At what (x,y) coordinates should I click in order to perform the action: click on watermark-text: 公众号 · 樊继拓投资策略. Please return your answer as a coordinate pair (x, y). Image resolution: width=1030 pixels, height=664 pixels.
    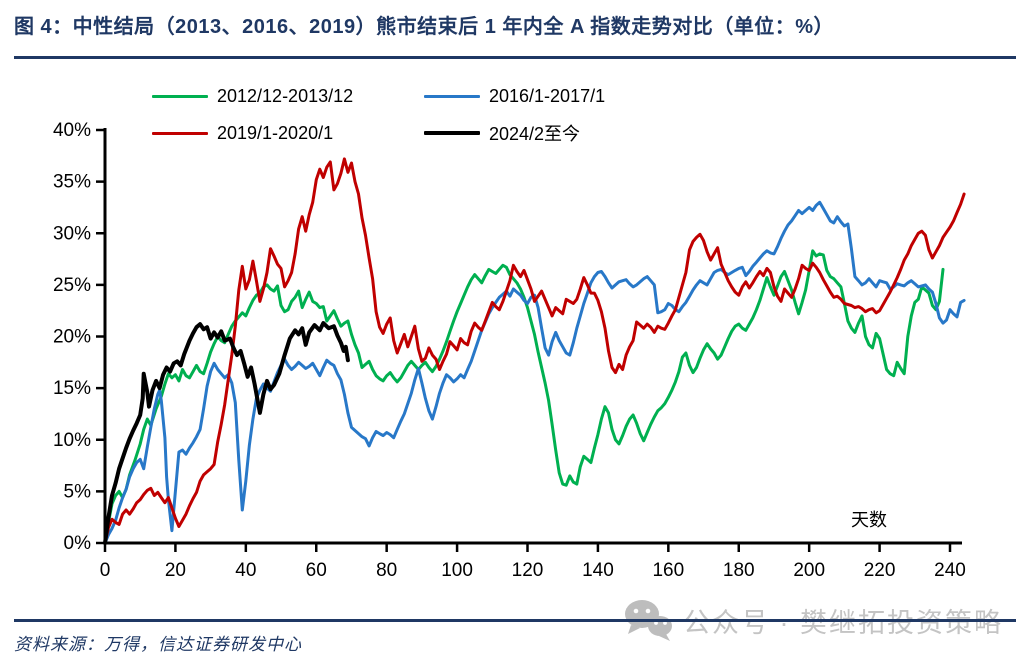
    Looking at the image, I should click on (843, 622).